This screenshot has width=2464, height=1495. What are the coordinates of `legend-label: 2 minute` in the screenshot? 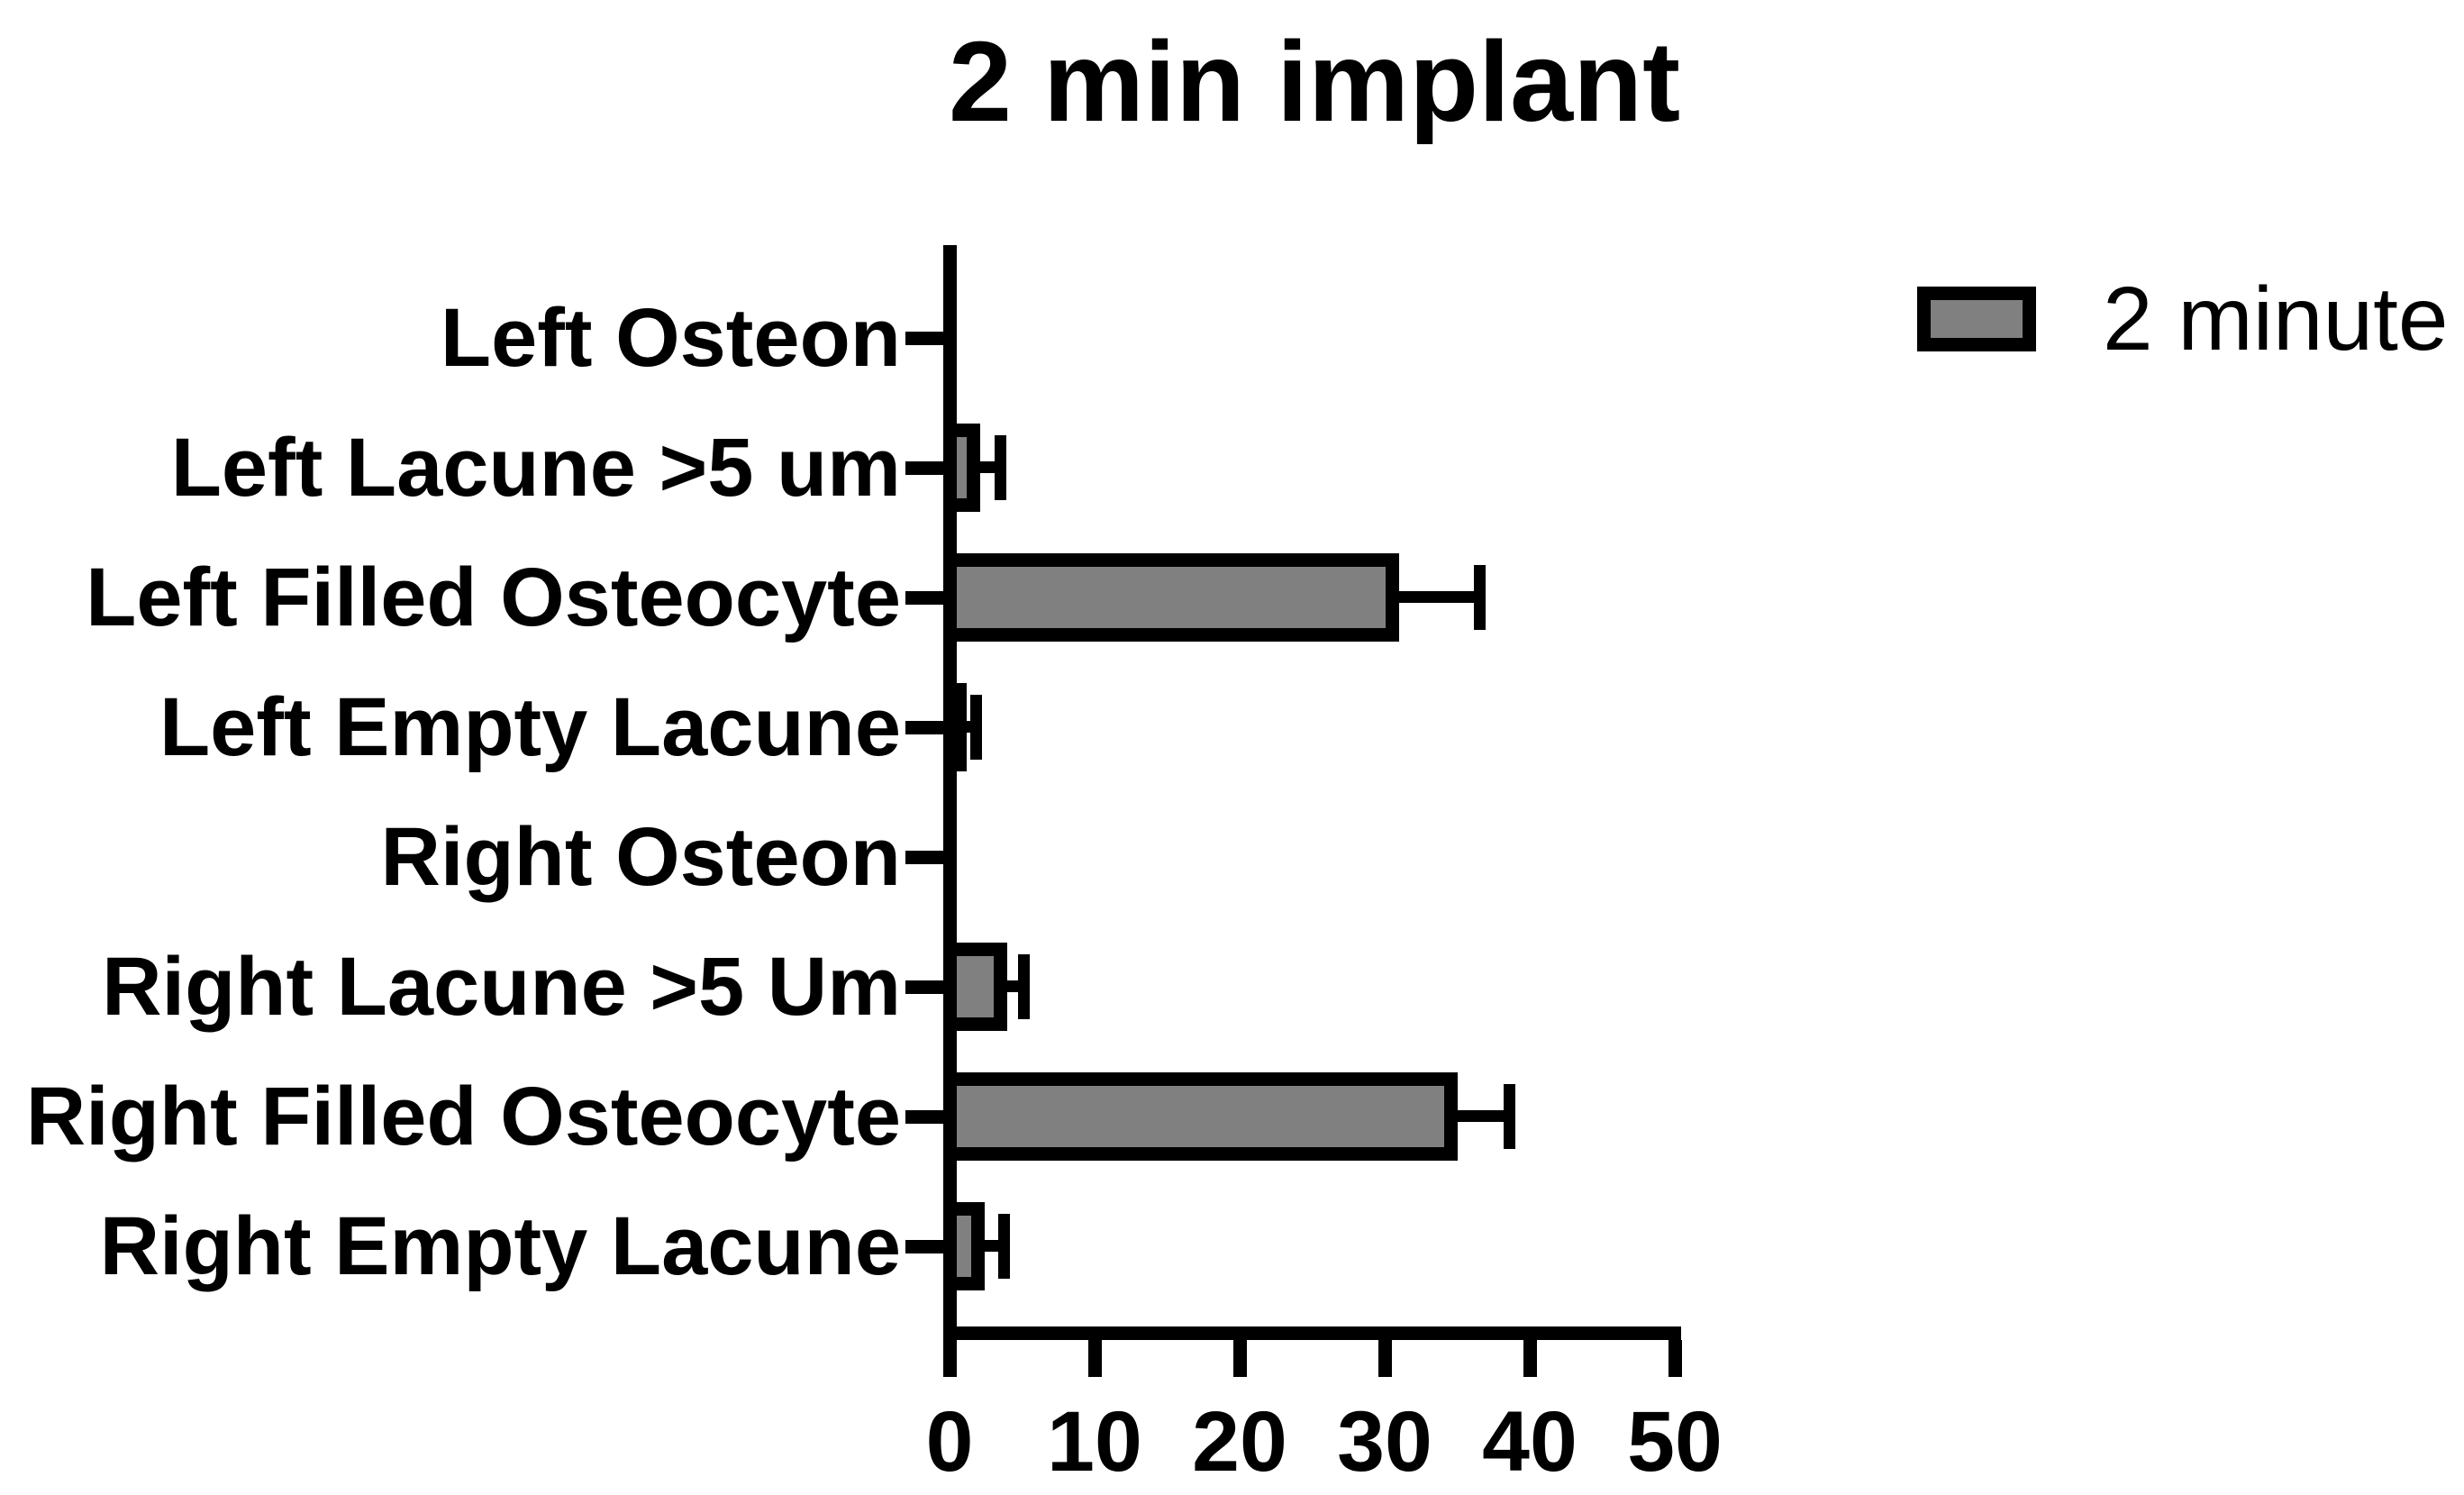 It's located at (2276, 319).